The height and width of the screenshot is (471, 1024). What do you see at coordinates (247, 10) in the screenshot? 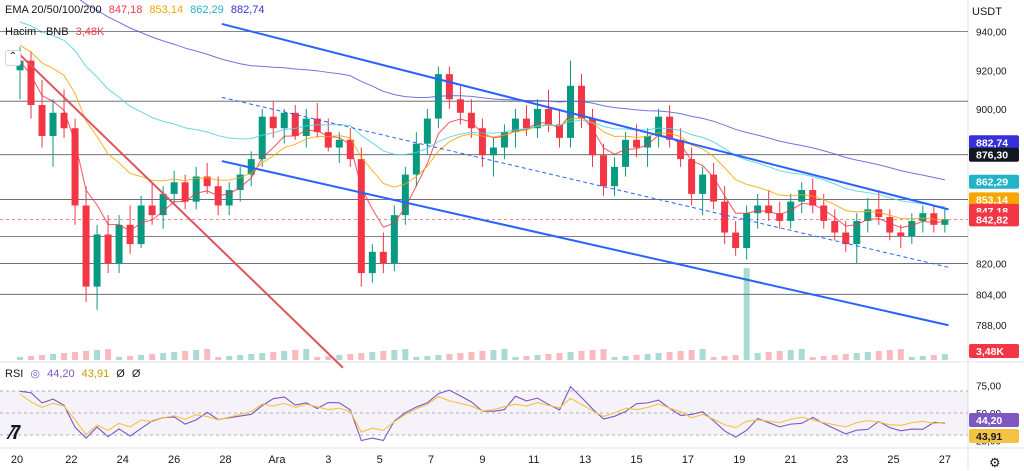
I see `ema200-value: 882,74` at bounding box center [247, 10].